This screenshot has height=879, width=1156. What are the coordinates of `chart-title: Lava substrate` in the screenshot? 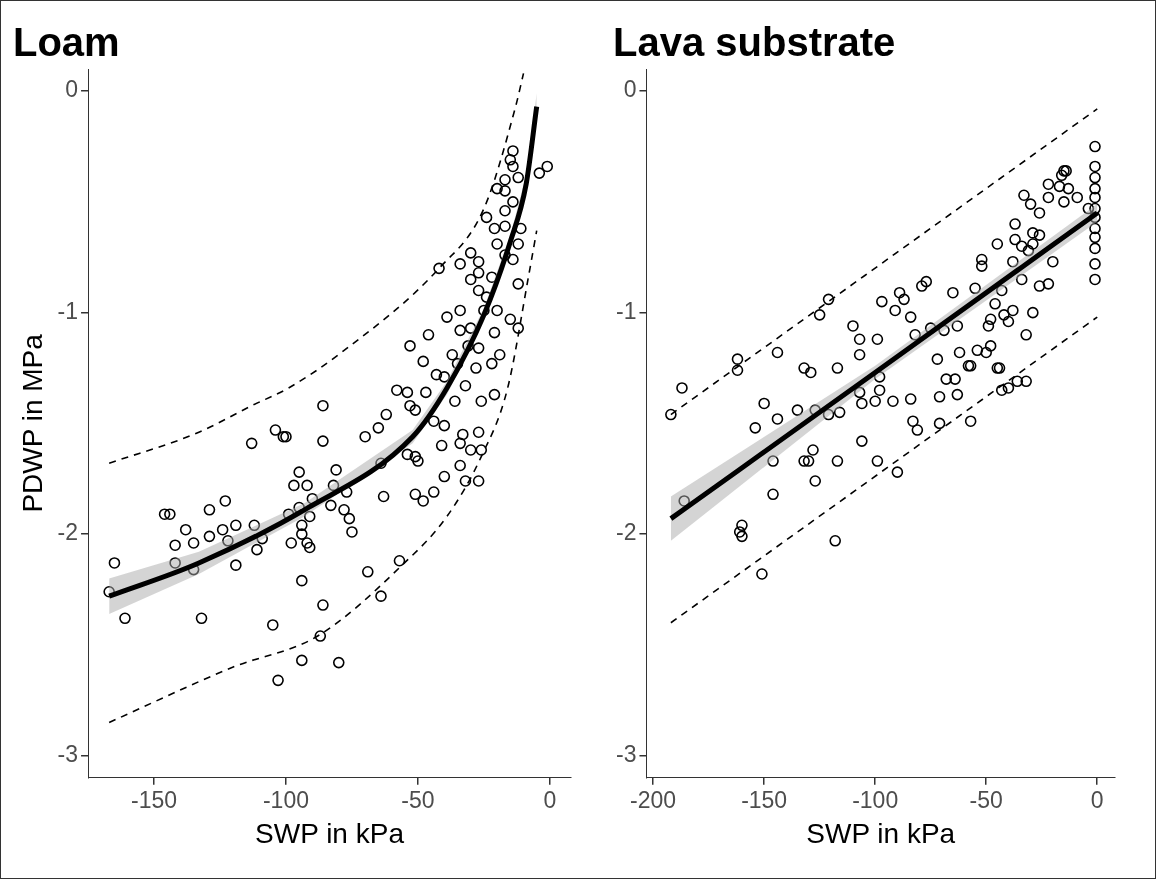 It's located at (754, 42).